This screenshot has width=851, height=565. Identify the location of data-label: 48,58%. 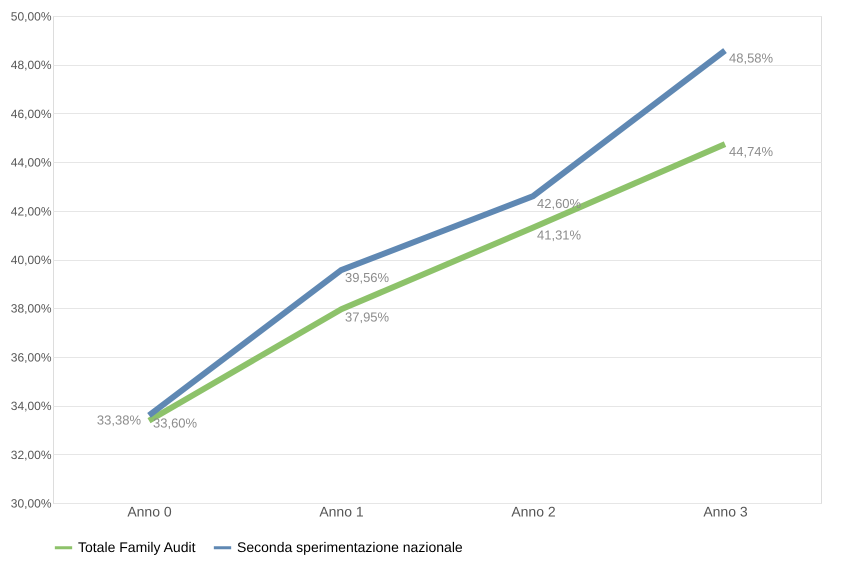
(751, 58).